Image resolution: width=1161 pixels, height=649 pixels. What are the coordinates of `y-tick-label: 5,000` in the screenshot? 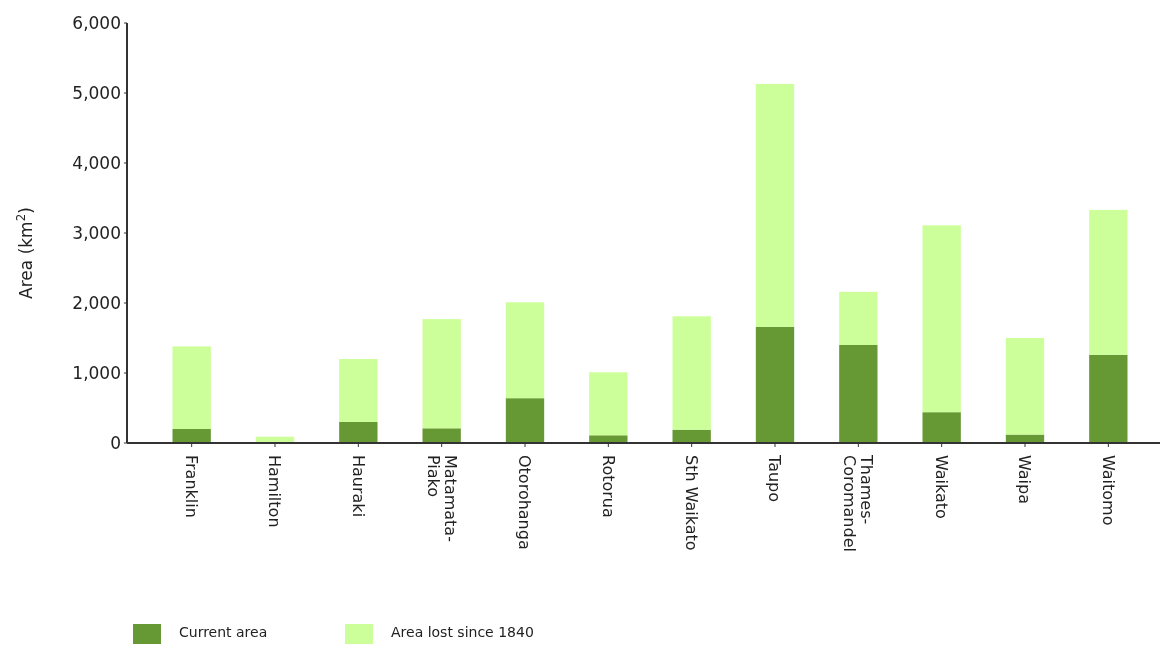 It's located at (96, 92).